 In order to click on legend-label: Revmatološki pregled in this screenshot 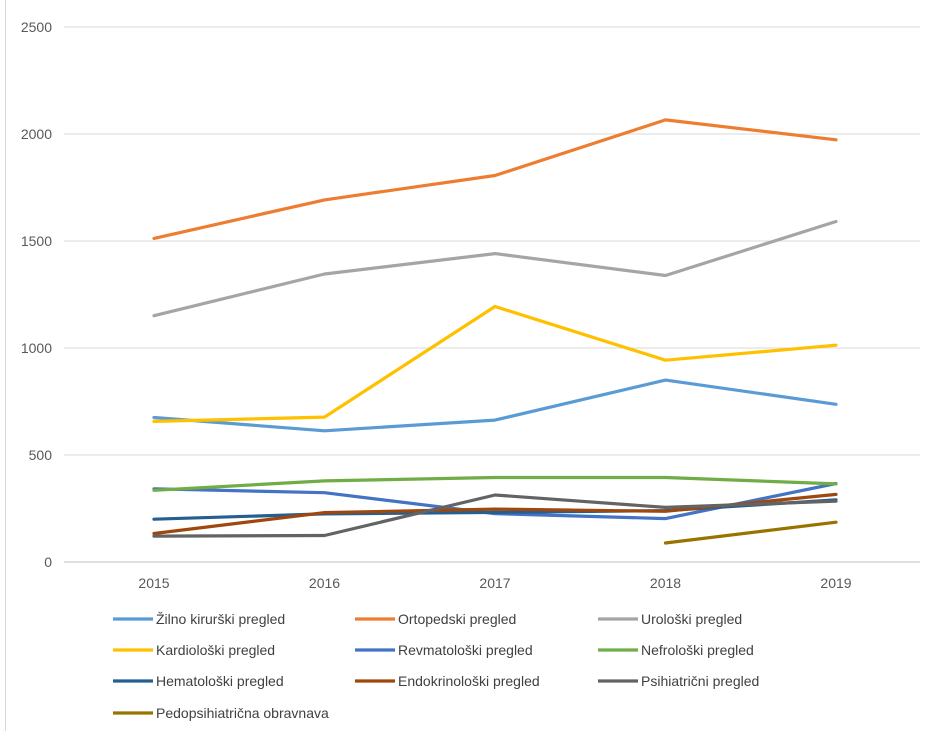, I will do `click(465, 650)`.